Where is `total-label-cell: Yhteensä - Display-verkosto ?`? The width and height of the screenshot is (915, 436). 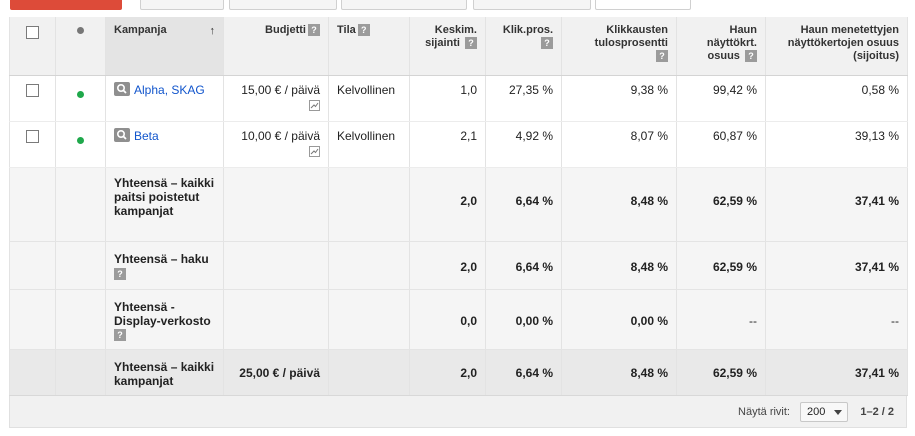
total-label-cell: Yhteensä - Display-verkosto ? is located at coordinates (164, 319).